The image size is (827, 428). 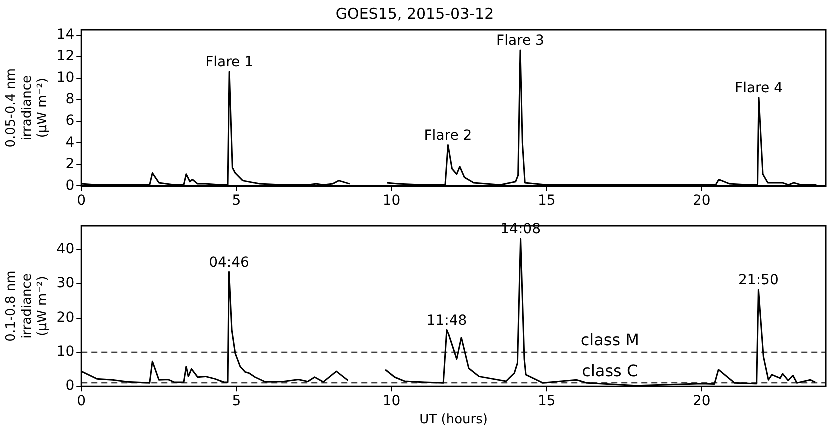 What do you see at coordinates (454, 420) in the screenshot?
I see `x-axis-title: UT (hours)` at bounding box center [454, 420].